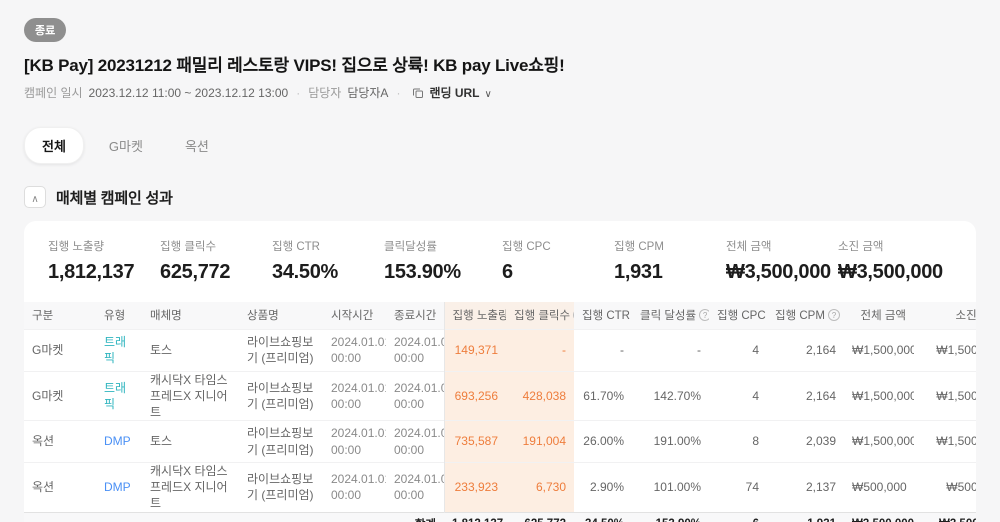 The image size is (1000, 522). What do you see at coordinates (738, 516) in the screenshot?
I see `total-value: 6` at bounding box center [738, 516].